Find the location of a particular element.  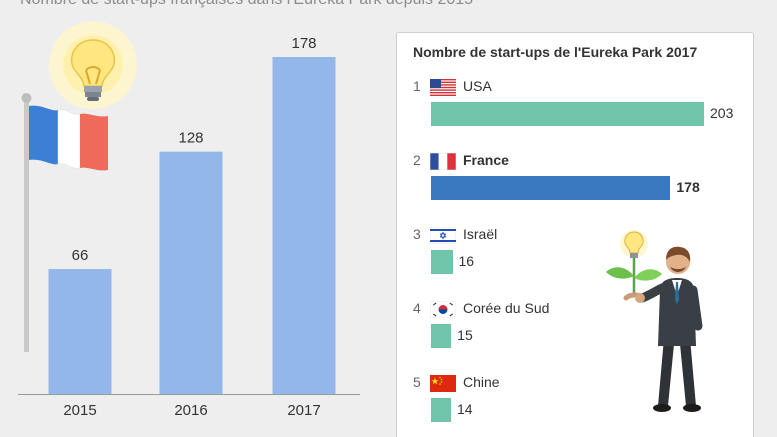

ranking-value: 203 is located at coordinates (722, 113).